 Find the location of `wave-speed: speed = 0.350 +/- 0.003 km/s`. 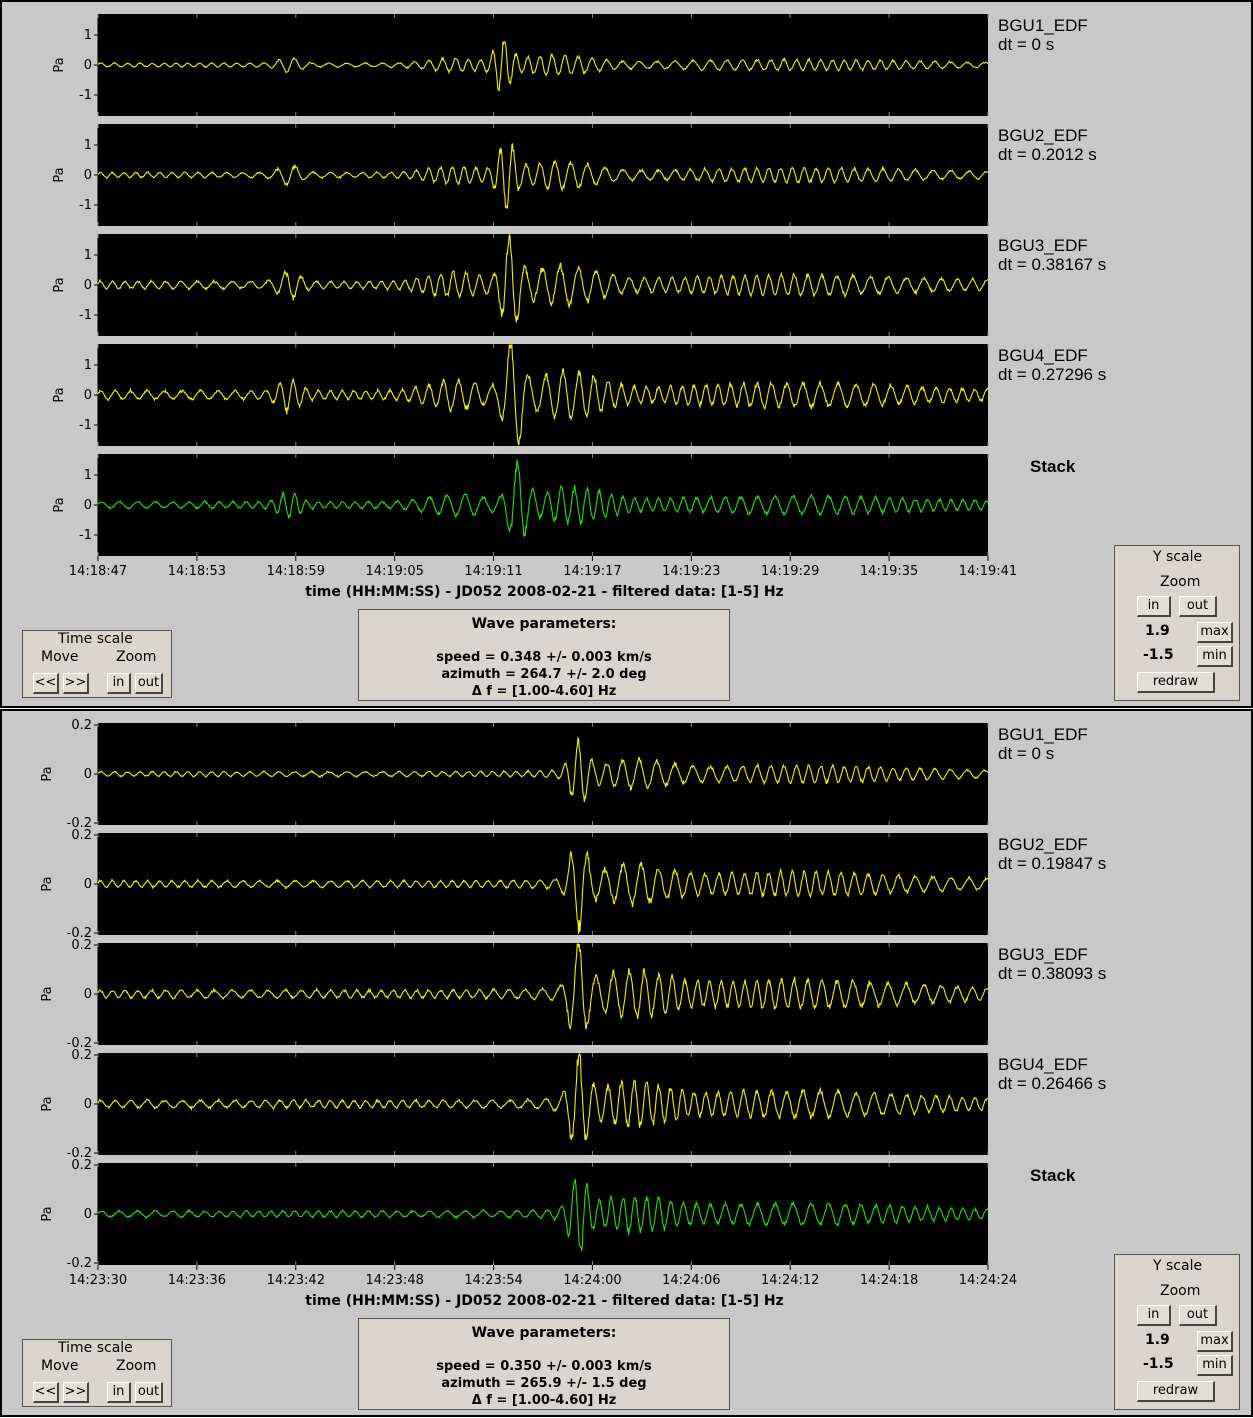

wave-speed: speed = 0.350 +/- 0.003 km/s is located at coordinates (544, 1366).